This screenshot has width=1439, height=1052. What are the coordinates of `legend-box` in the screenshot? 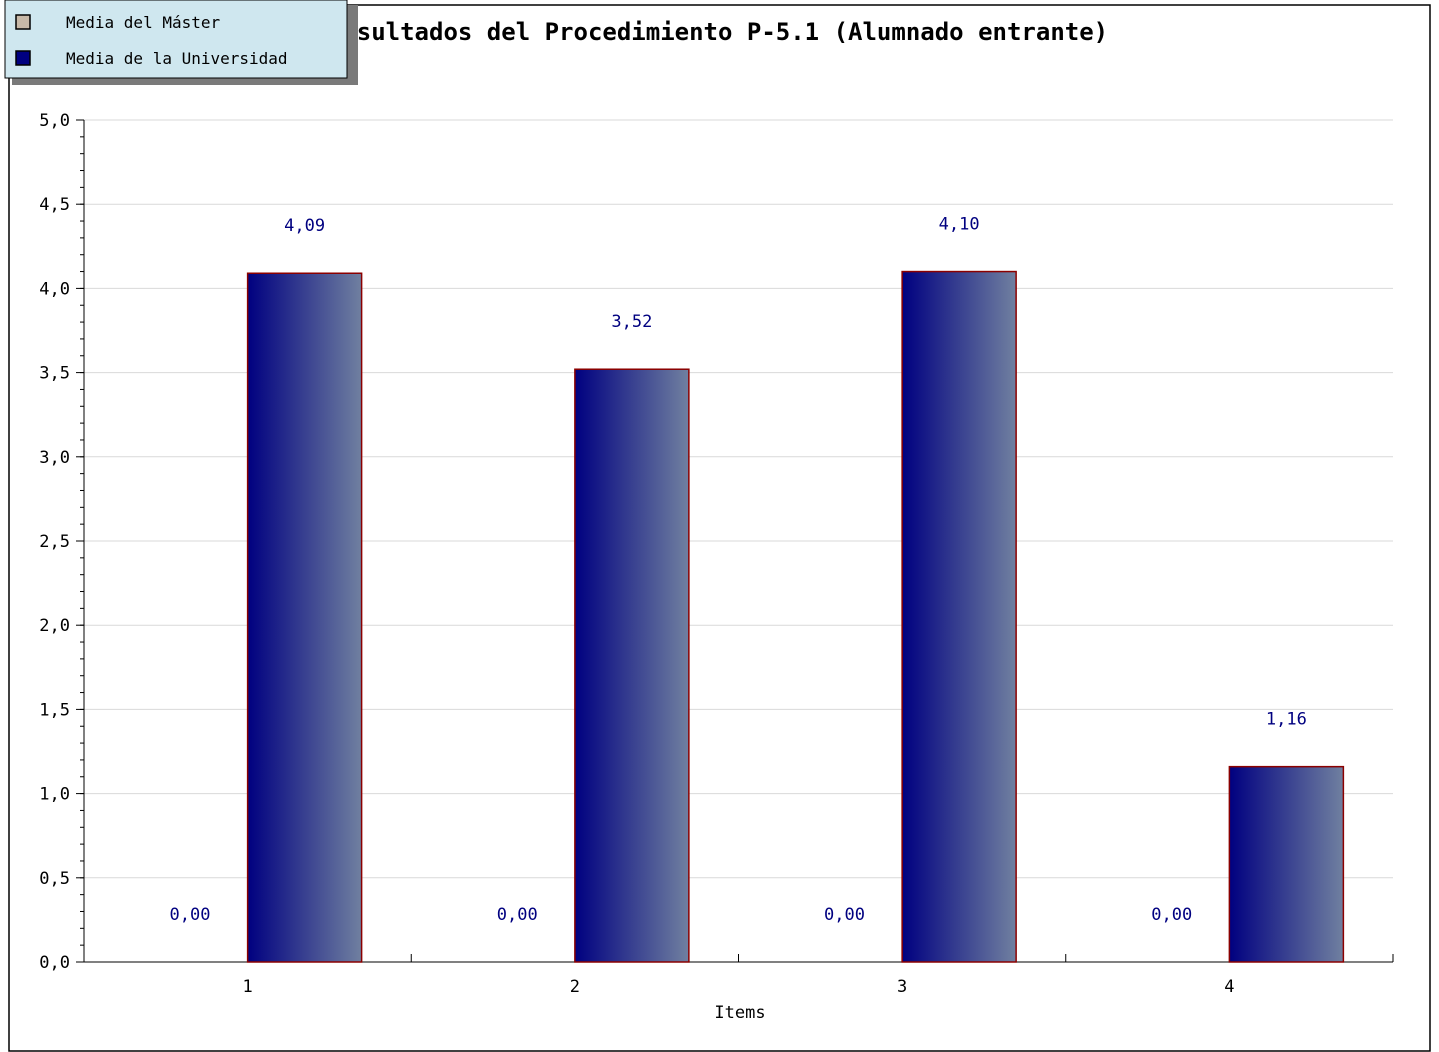 It's located at (176, 39).